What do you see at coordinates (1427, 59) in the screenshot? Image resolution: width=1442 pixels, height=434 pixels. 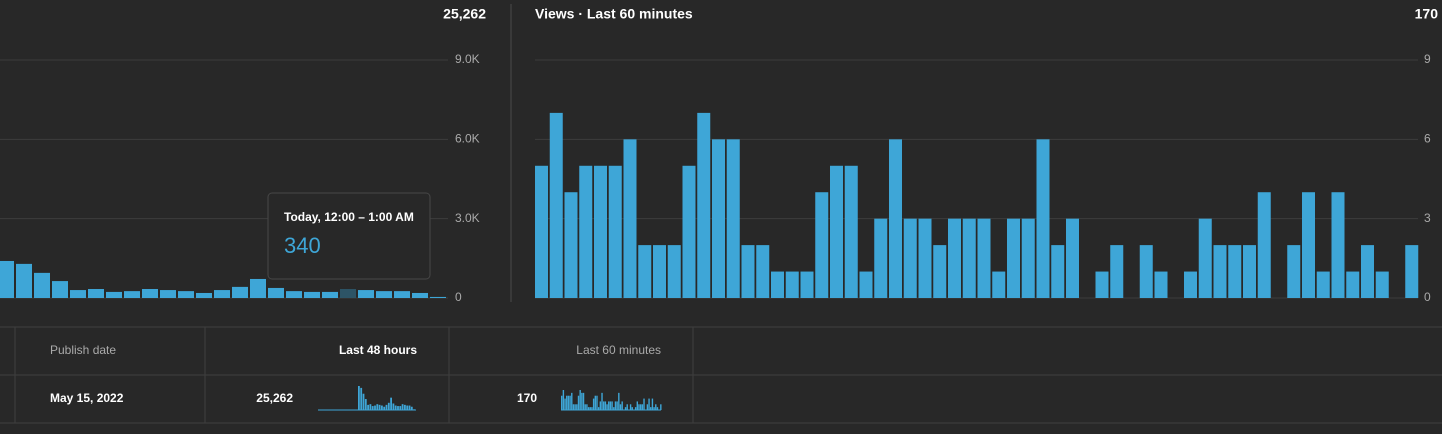 I see `y-tick-label: 9` at bounding box center [1427, 59].